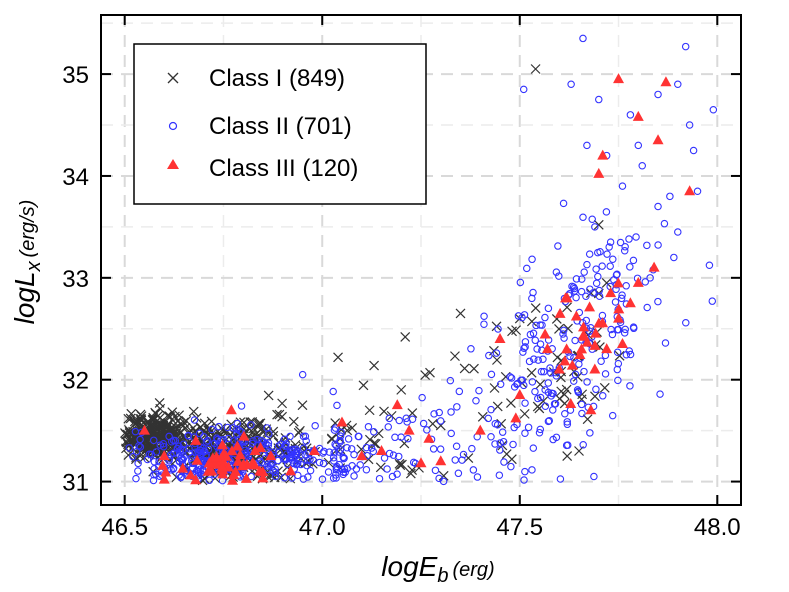  What do you see at coordinates (75, 381) in the screenshot?
I see `y-tick-label: 32` at bounding box center [75, 381].